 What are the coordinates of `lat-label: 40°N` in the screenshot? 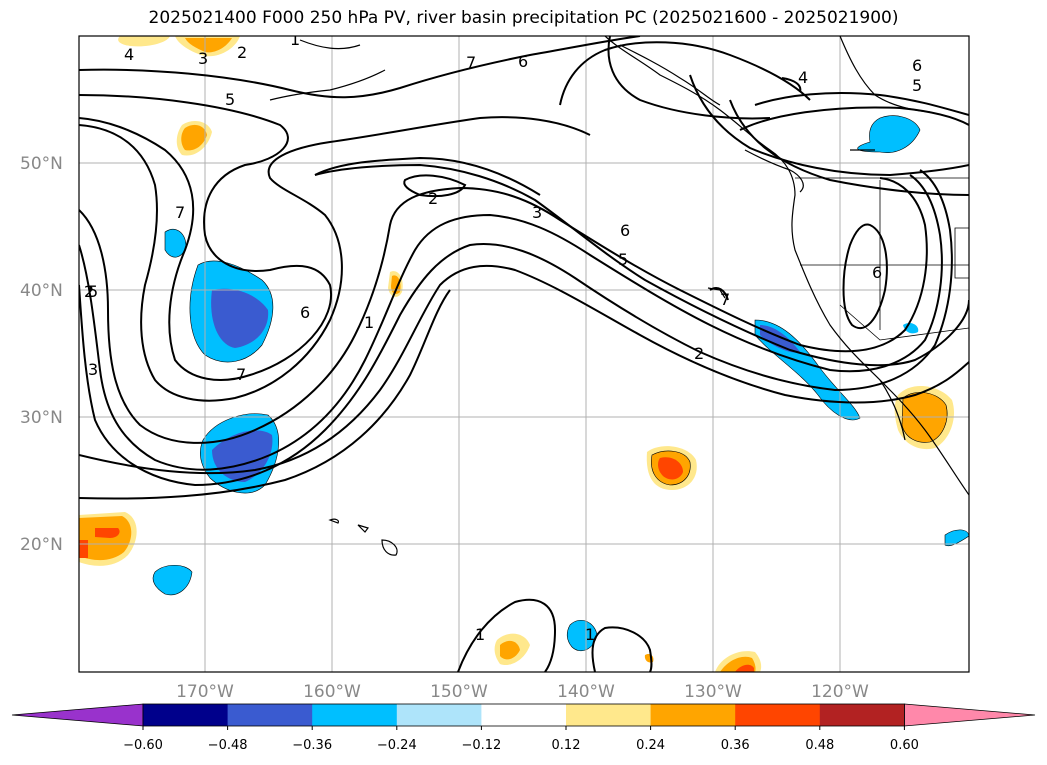 It's located at (41, 291).